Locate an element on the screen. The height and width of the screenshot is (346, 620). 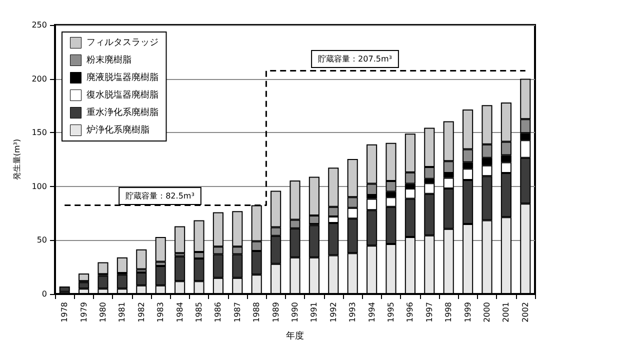
y-tick-label: 50 is located at coordinates (41, 240).